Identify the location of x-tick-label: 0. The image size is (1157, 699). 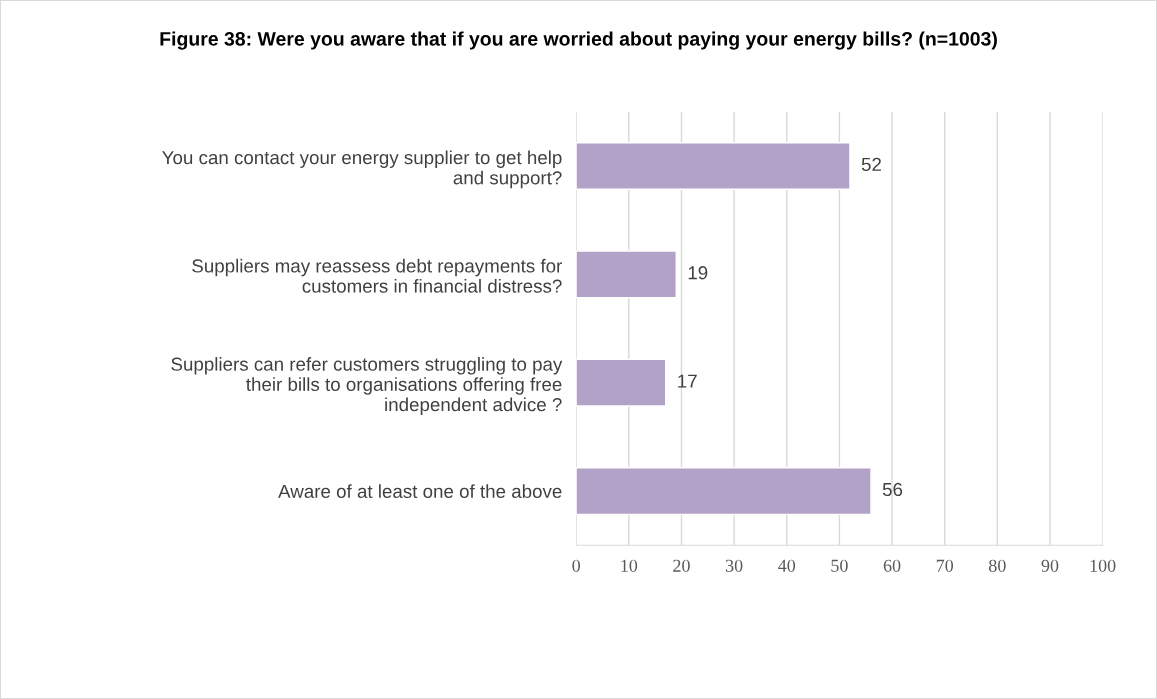
(576, 565).